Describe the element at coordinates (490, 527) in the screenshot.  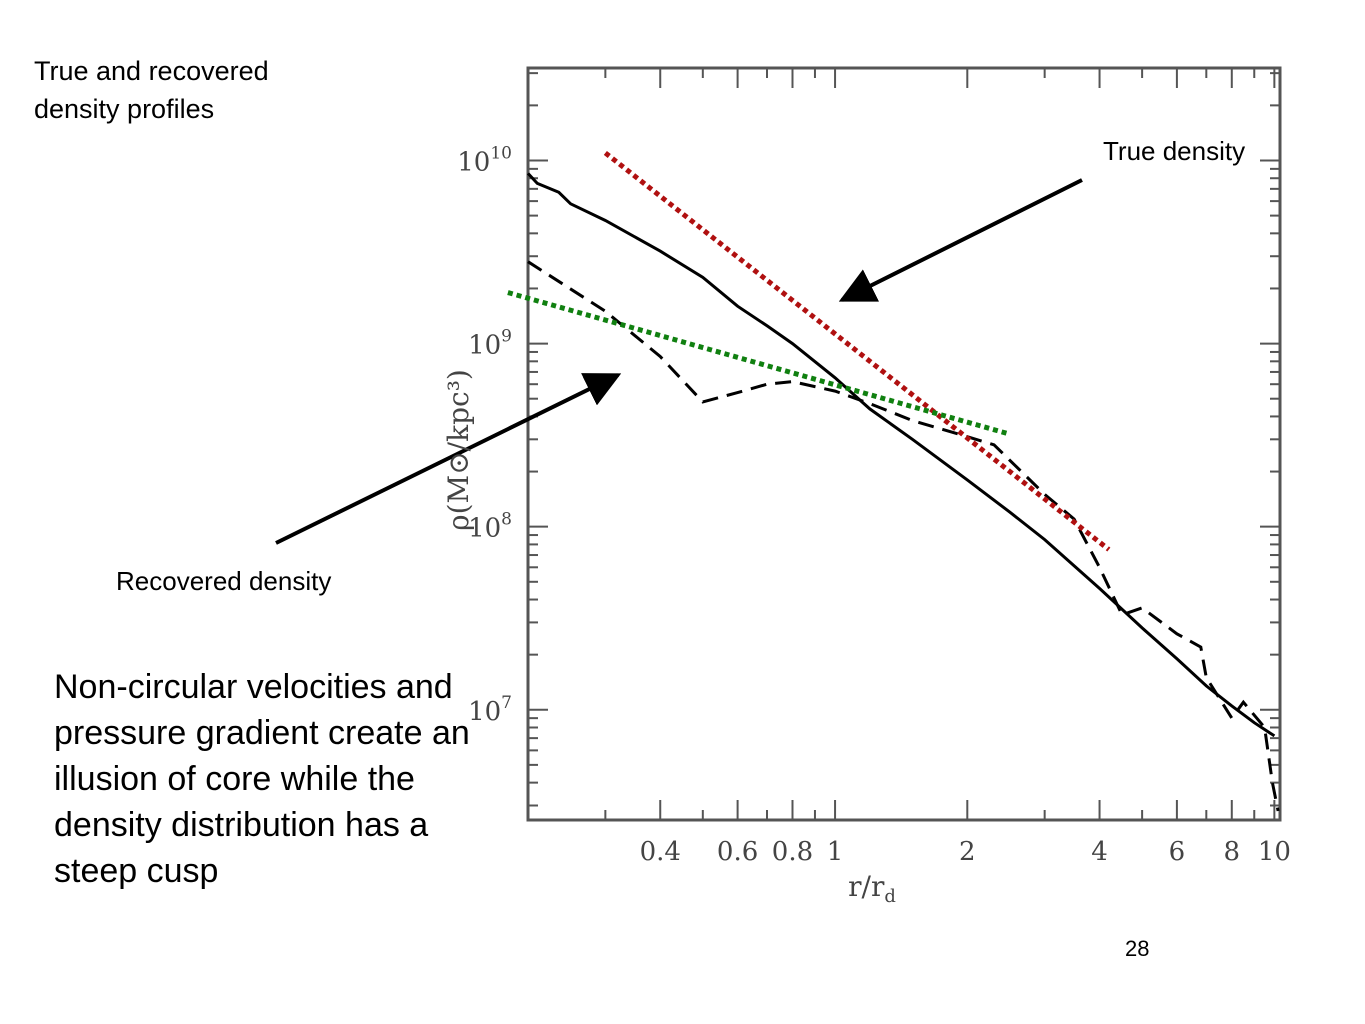
I see `y-tick-label: 10⁸` at that location.